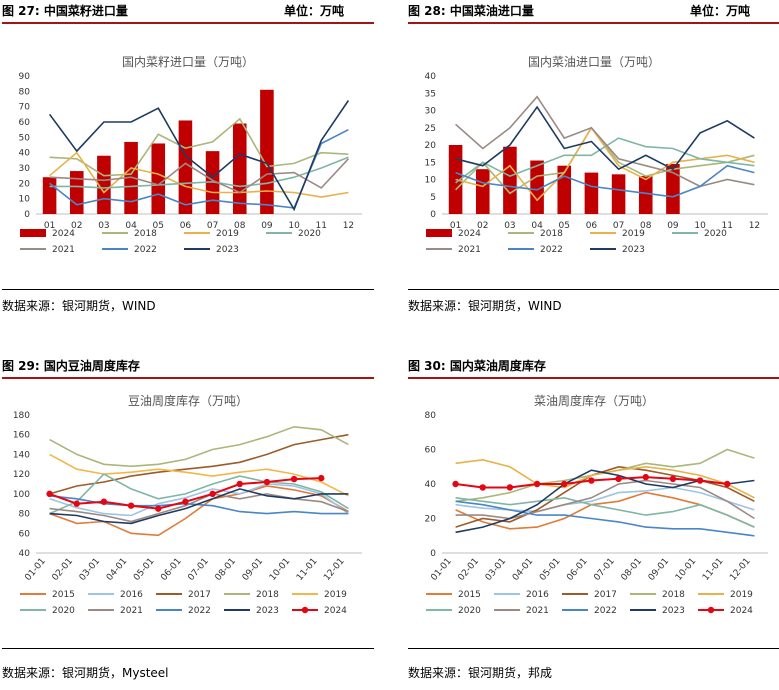 The width and height of the screenshot is (779, 690). Describe the element at coordinates (430, 163) in the screenshot. I see `y-tick-label: 15` at that location.